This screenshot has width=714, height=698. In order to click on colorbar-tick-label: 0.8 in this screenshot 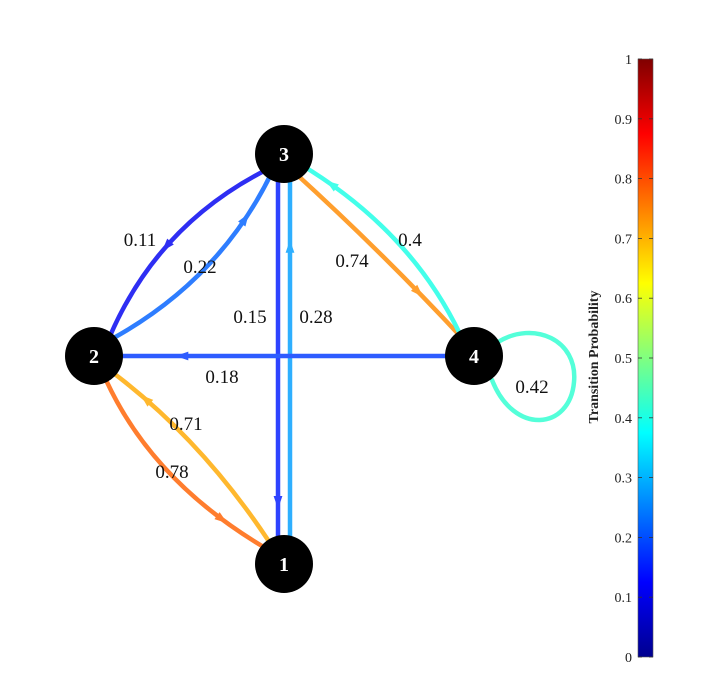, I will do `click(624, 180)`.